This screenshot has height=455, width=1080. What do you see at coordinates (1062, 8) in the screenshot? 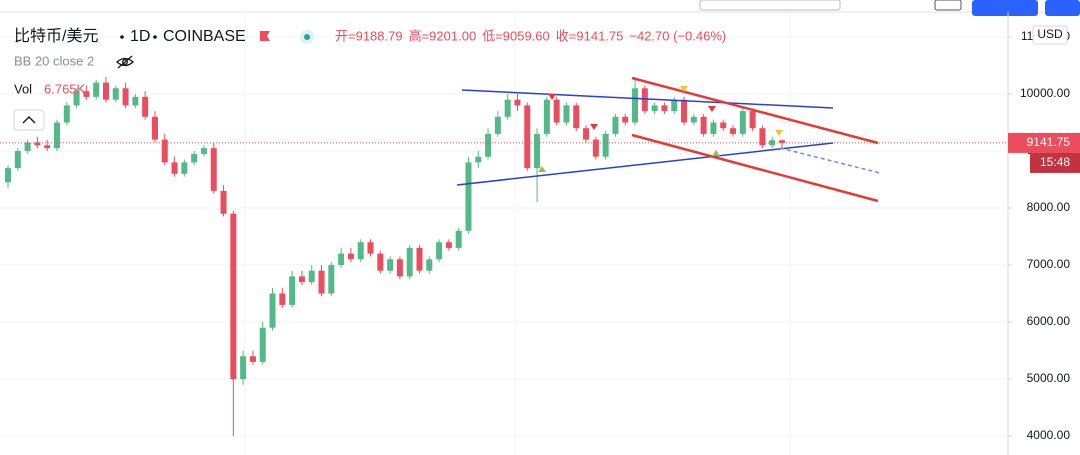
I see `avatar-button` at bounding box center [1062, 8].